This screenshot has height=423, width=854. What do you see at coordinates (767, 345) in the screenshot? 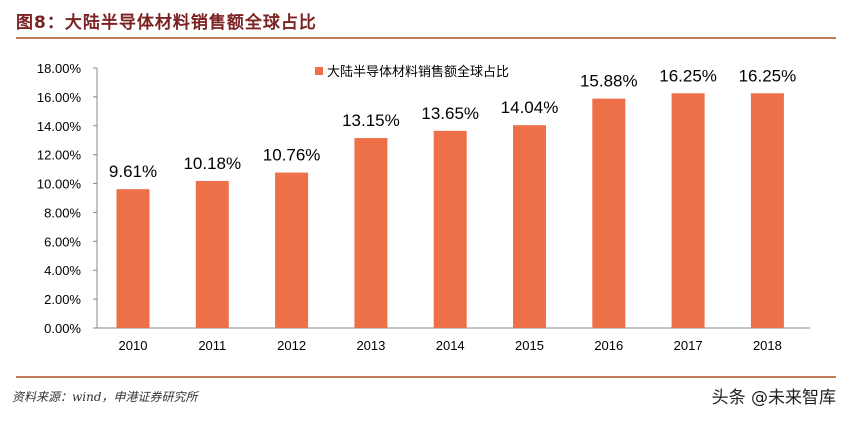
I see `x-tick-label: 2018` at bounding box center [767, 345].